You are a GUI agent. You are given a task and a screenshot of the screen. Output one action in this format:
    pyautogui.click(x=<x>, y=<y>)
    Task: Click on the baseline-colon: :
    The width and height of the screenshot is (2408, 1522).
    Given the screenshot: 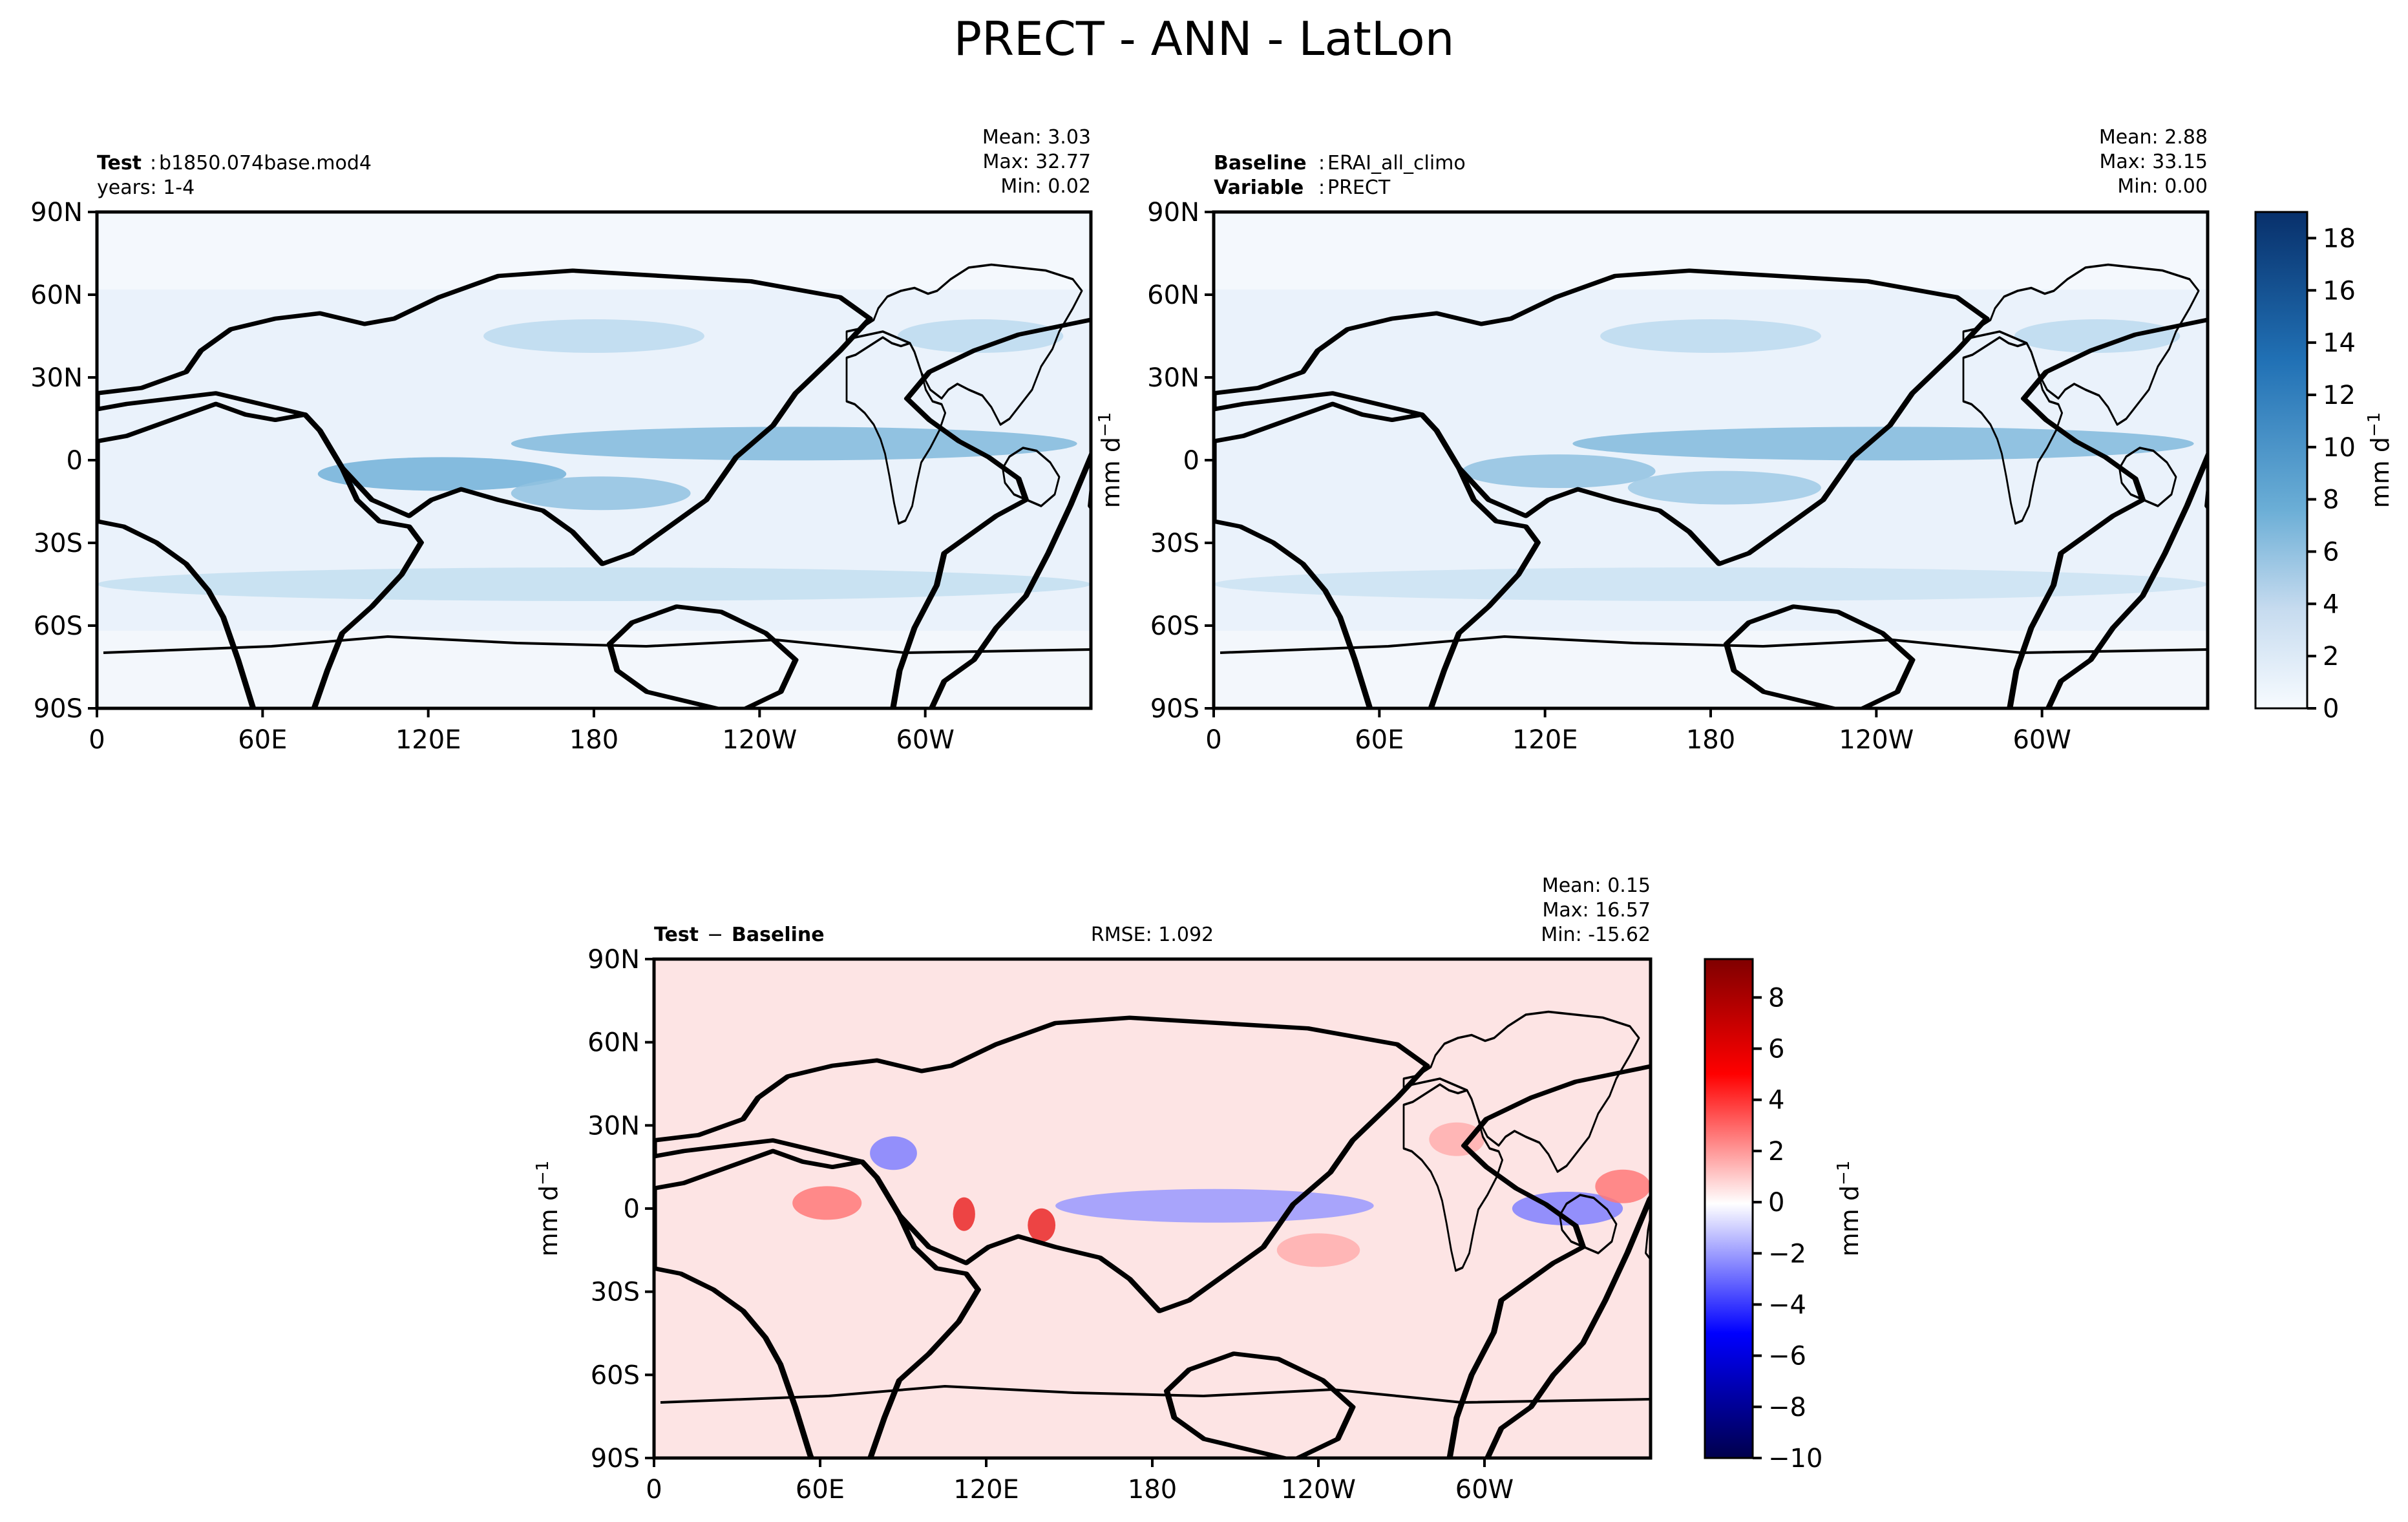 What is the action you would take?
    pyautogui.click(x=1321, y=163)
    